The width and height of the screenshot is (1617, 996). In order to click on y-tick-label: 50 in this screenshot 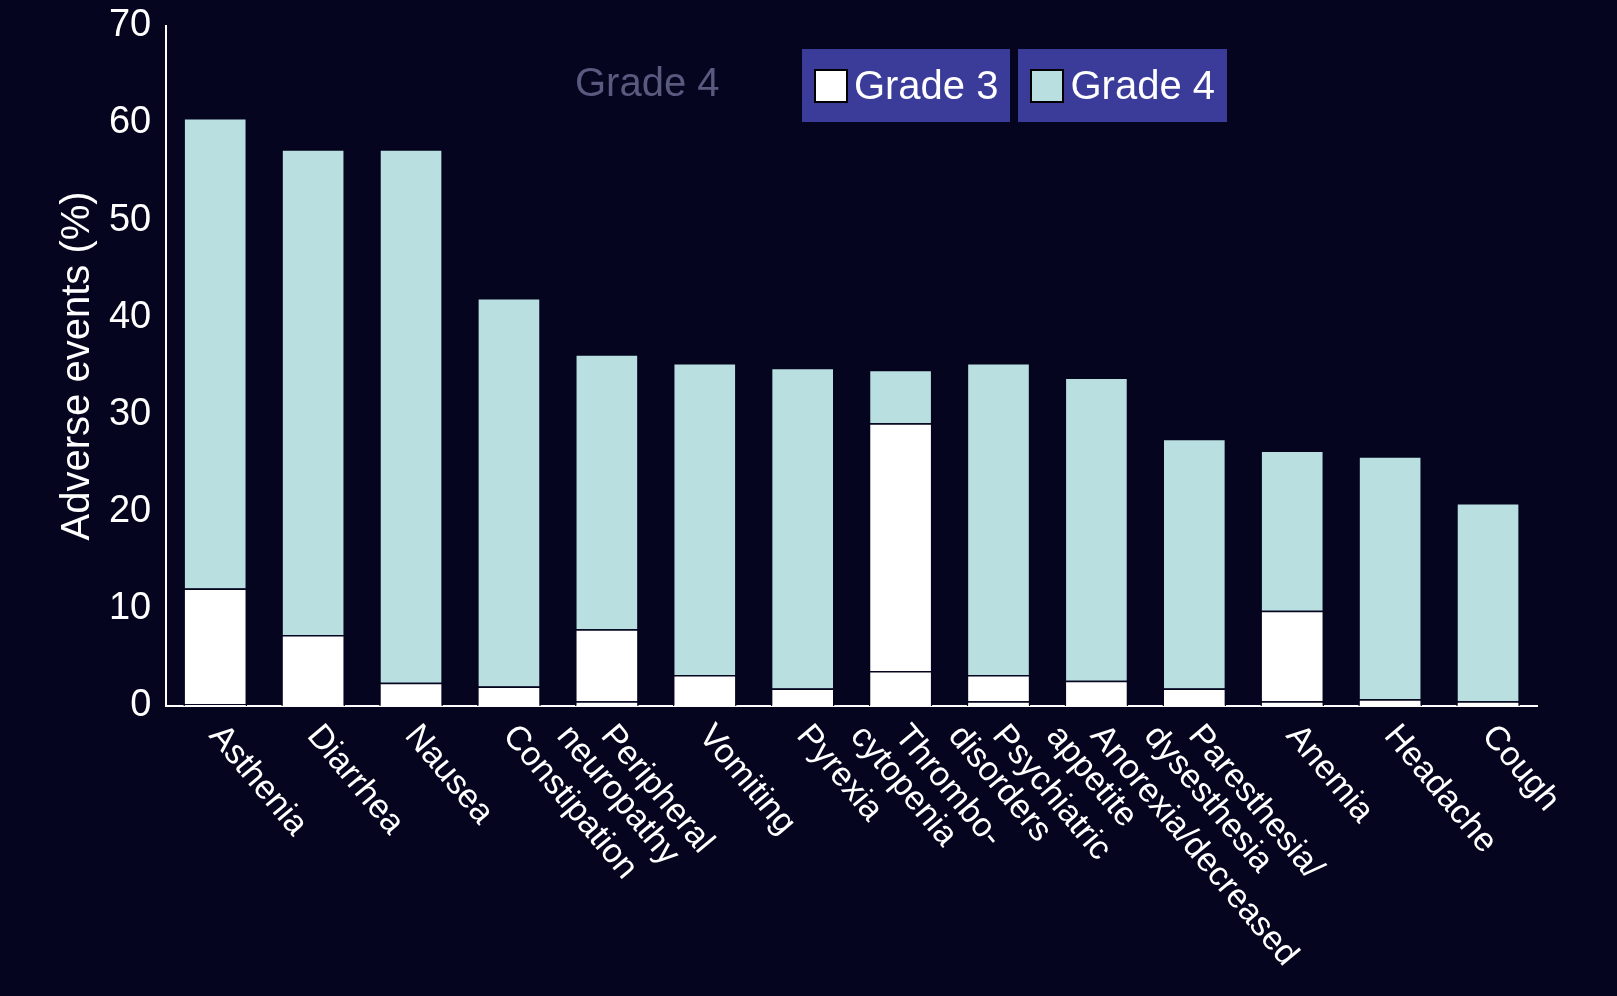, I will do `click(130, 217)`.